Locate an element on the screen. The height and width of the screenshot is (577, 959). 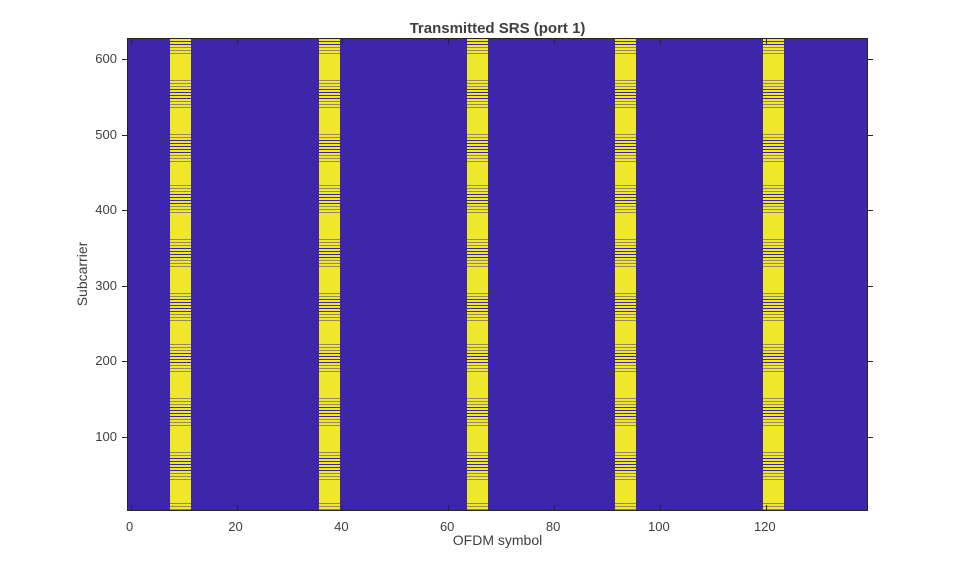
y-tick-label: 400 is located at coordinates (106, 210).